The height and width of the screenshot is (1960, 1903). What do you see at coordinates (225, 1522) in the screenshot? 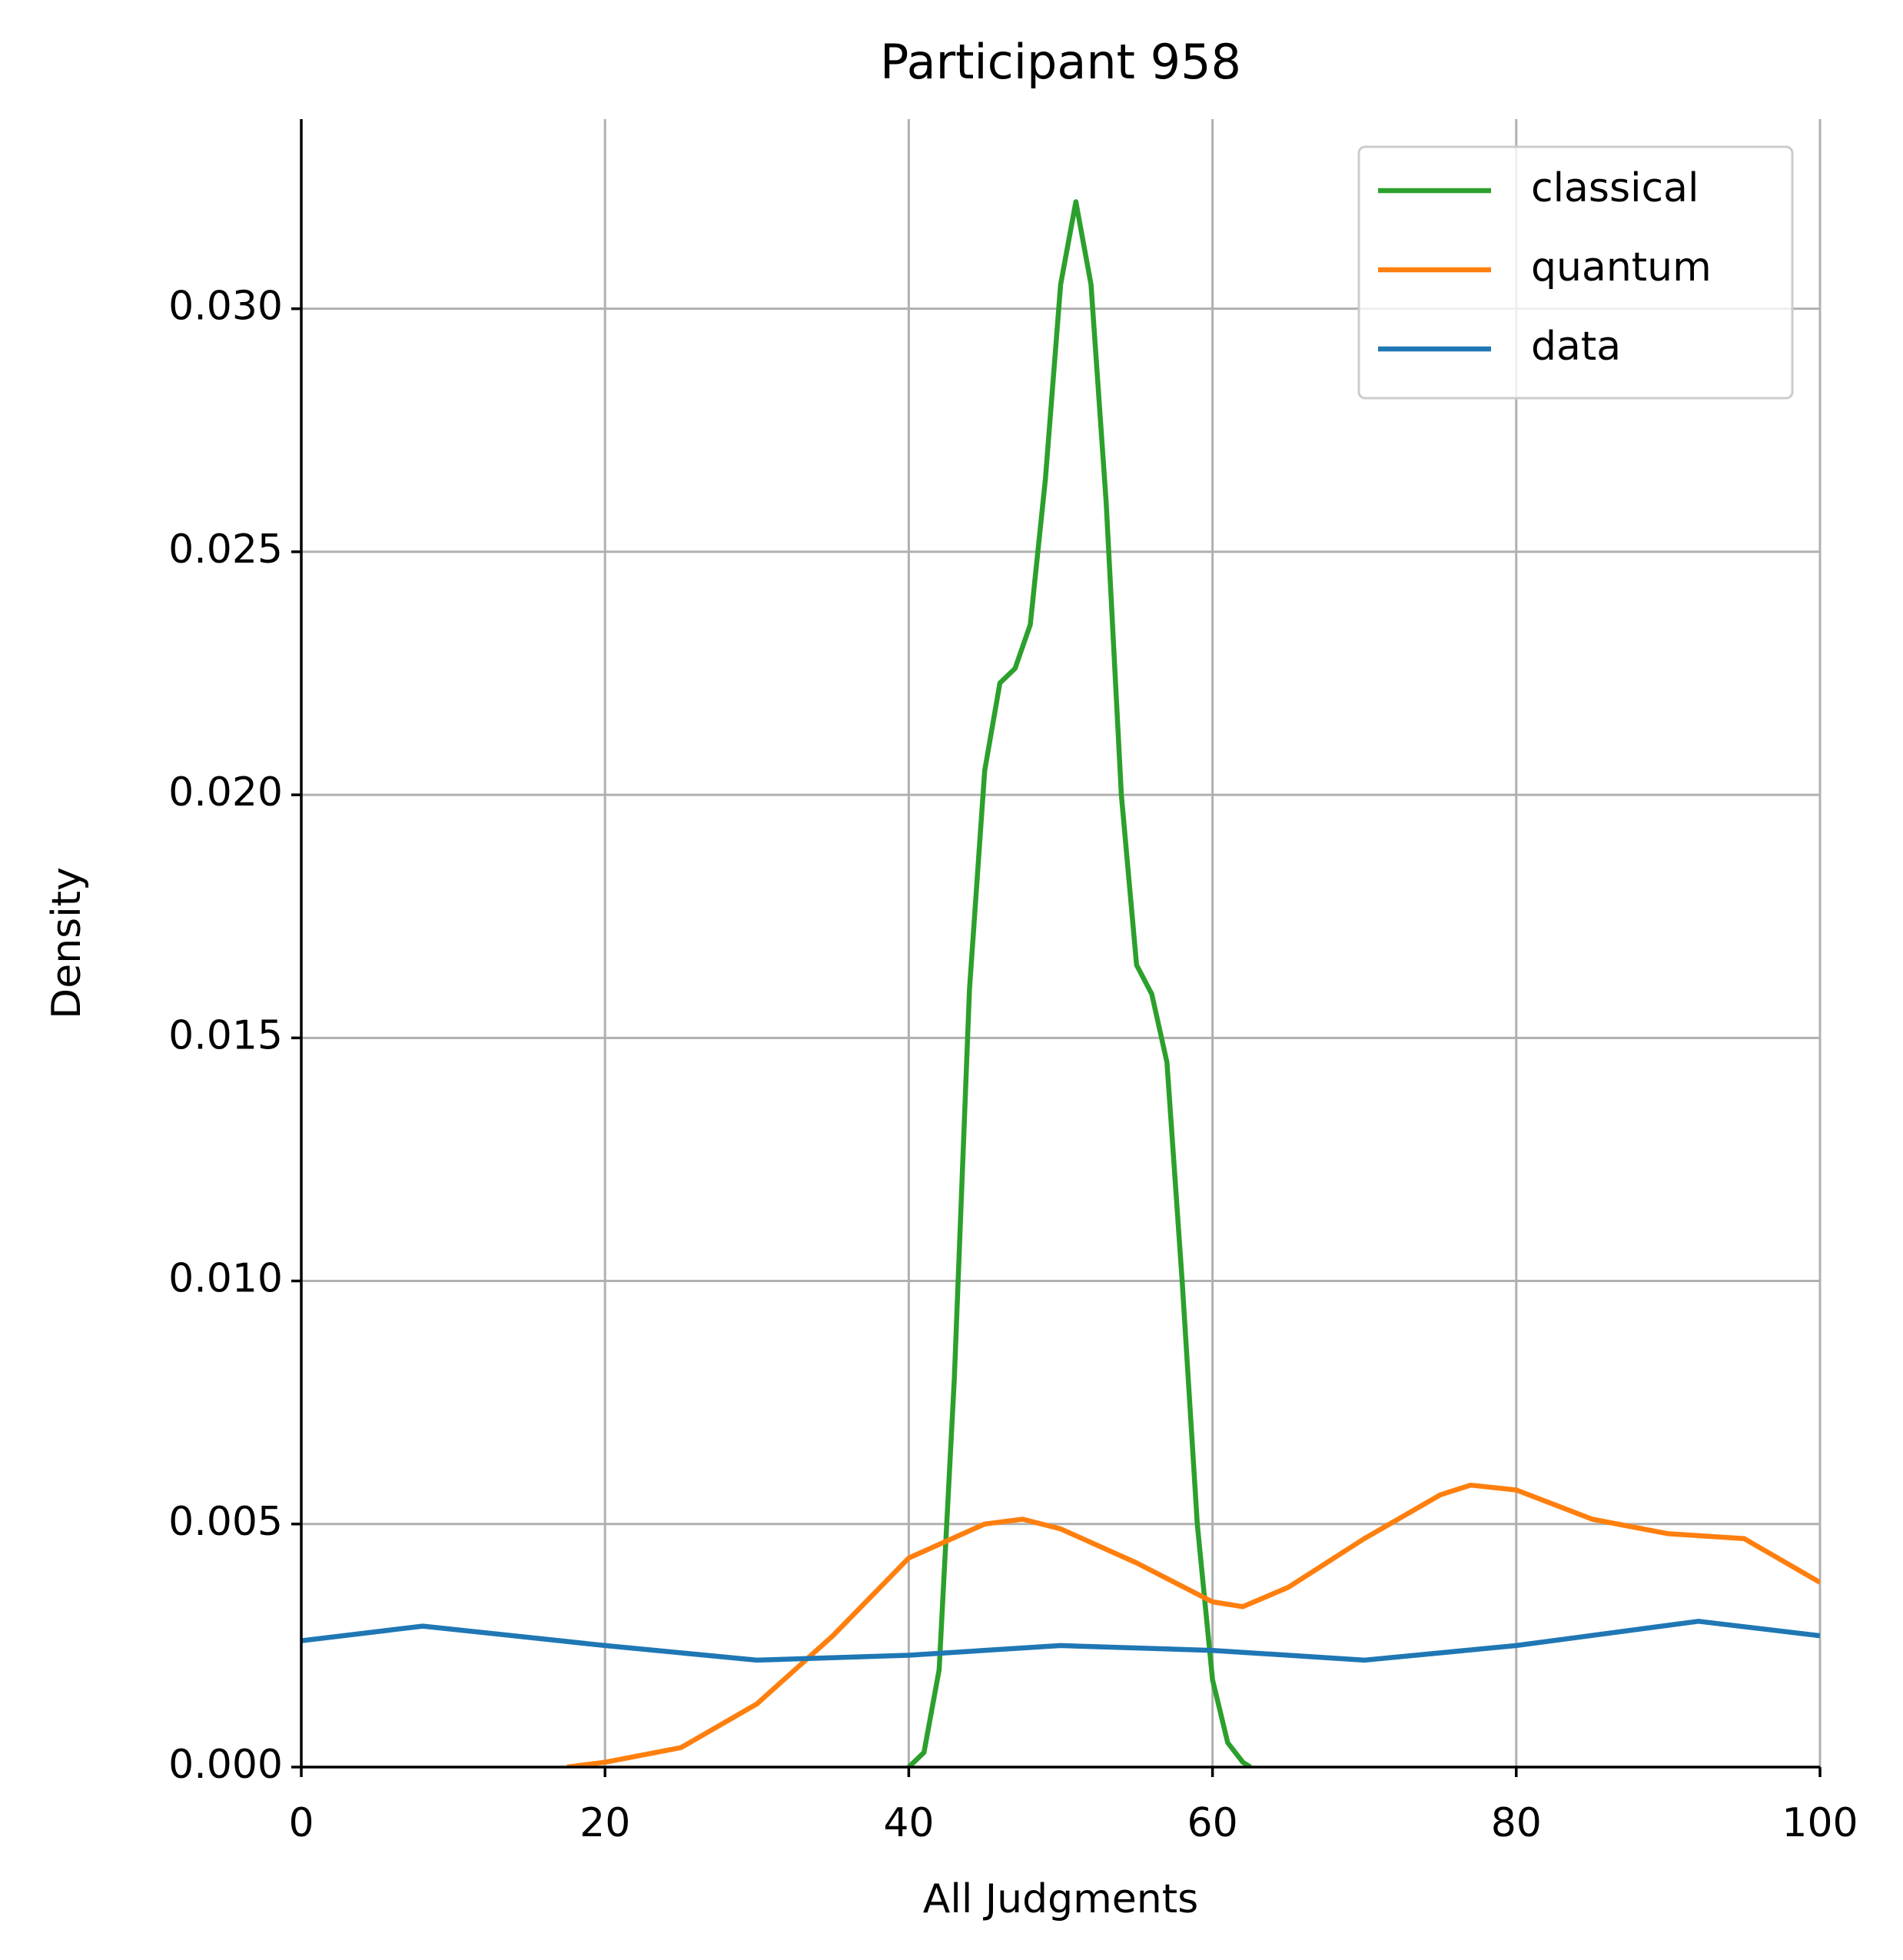
I see `y-tick-label: 0.005` at bounding box center [225, 1522].